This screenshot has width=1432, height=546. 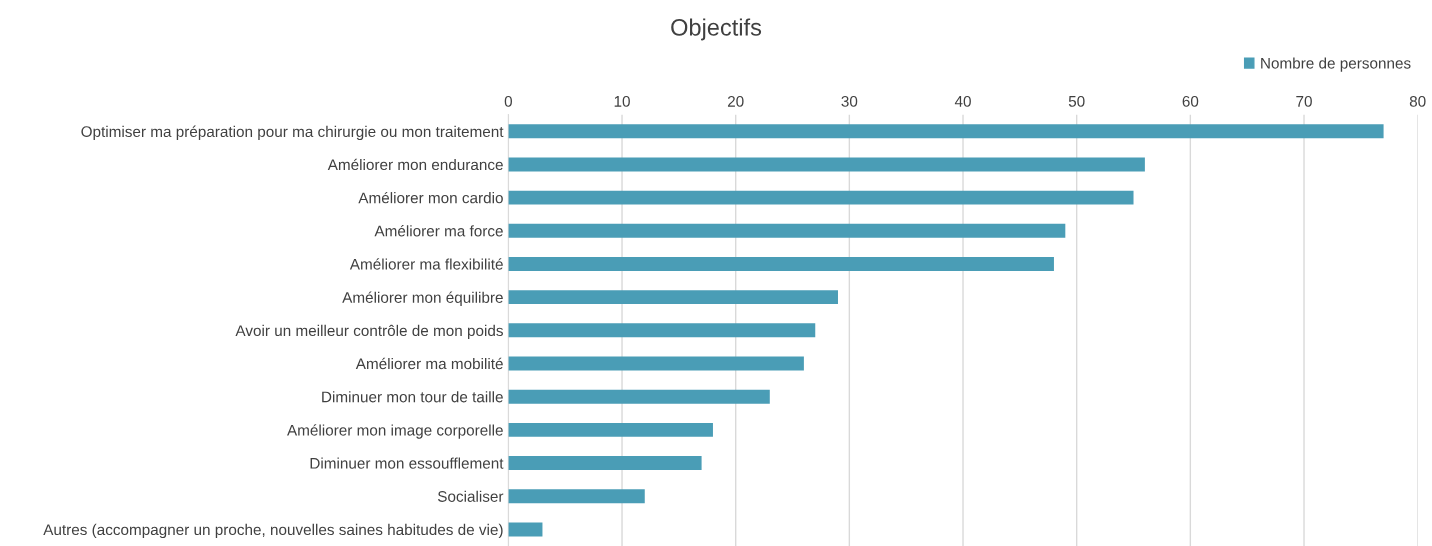 What do you see at coordinates (1076, 101) in the screenshot?
I see `x-tick-label: 50` at bounding box center [1076, 101].